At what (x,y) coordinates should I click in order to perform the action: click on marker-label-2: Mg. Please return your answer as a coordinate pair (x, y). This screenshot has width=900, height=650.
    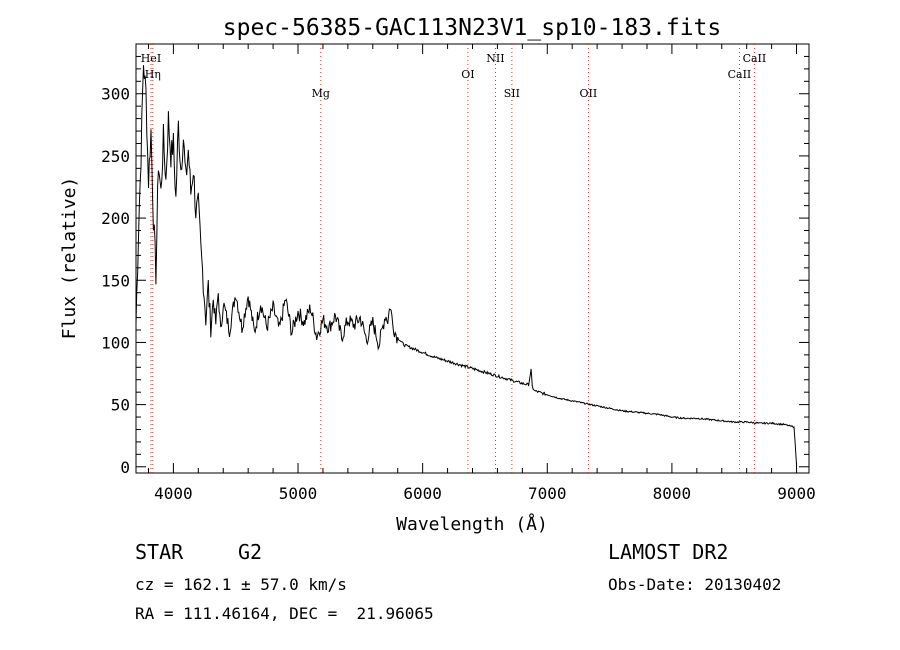
    Looking at the image, I should click on (321, 93).